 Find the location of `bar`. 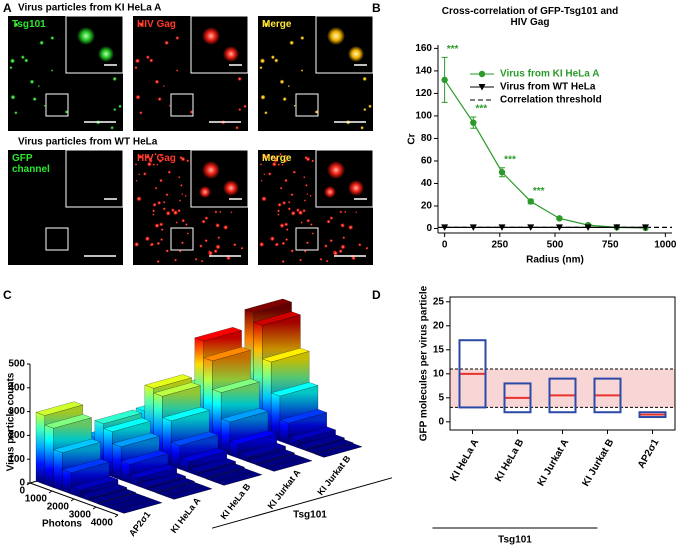

bar is located at coordinates (288, 464).